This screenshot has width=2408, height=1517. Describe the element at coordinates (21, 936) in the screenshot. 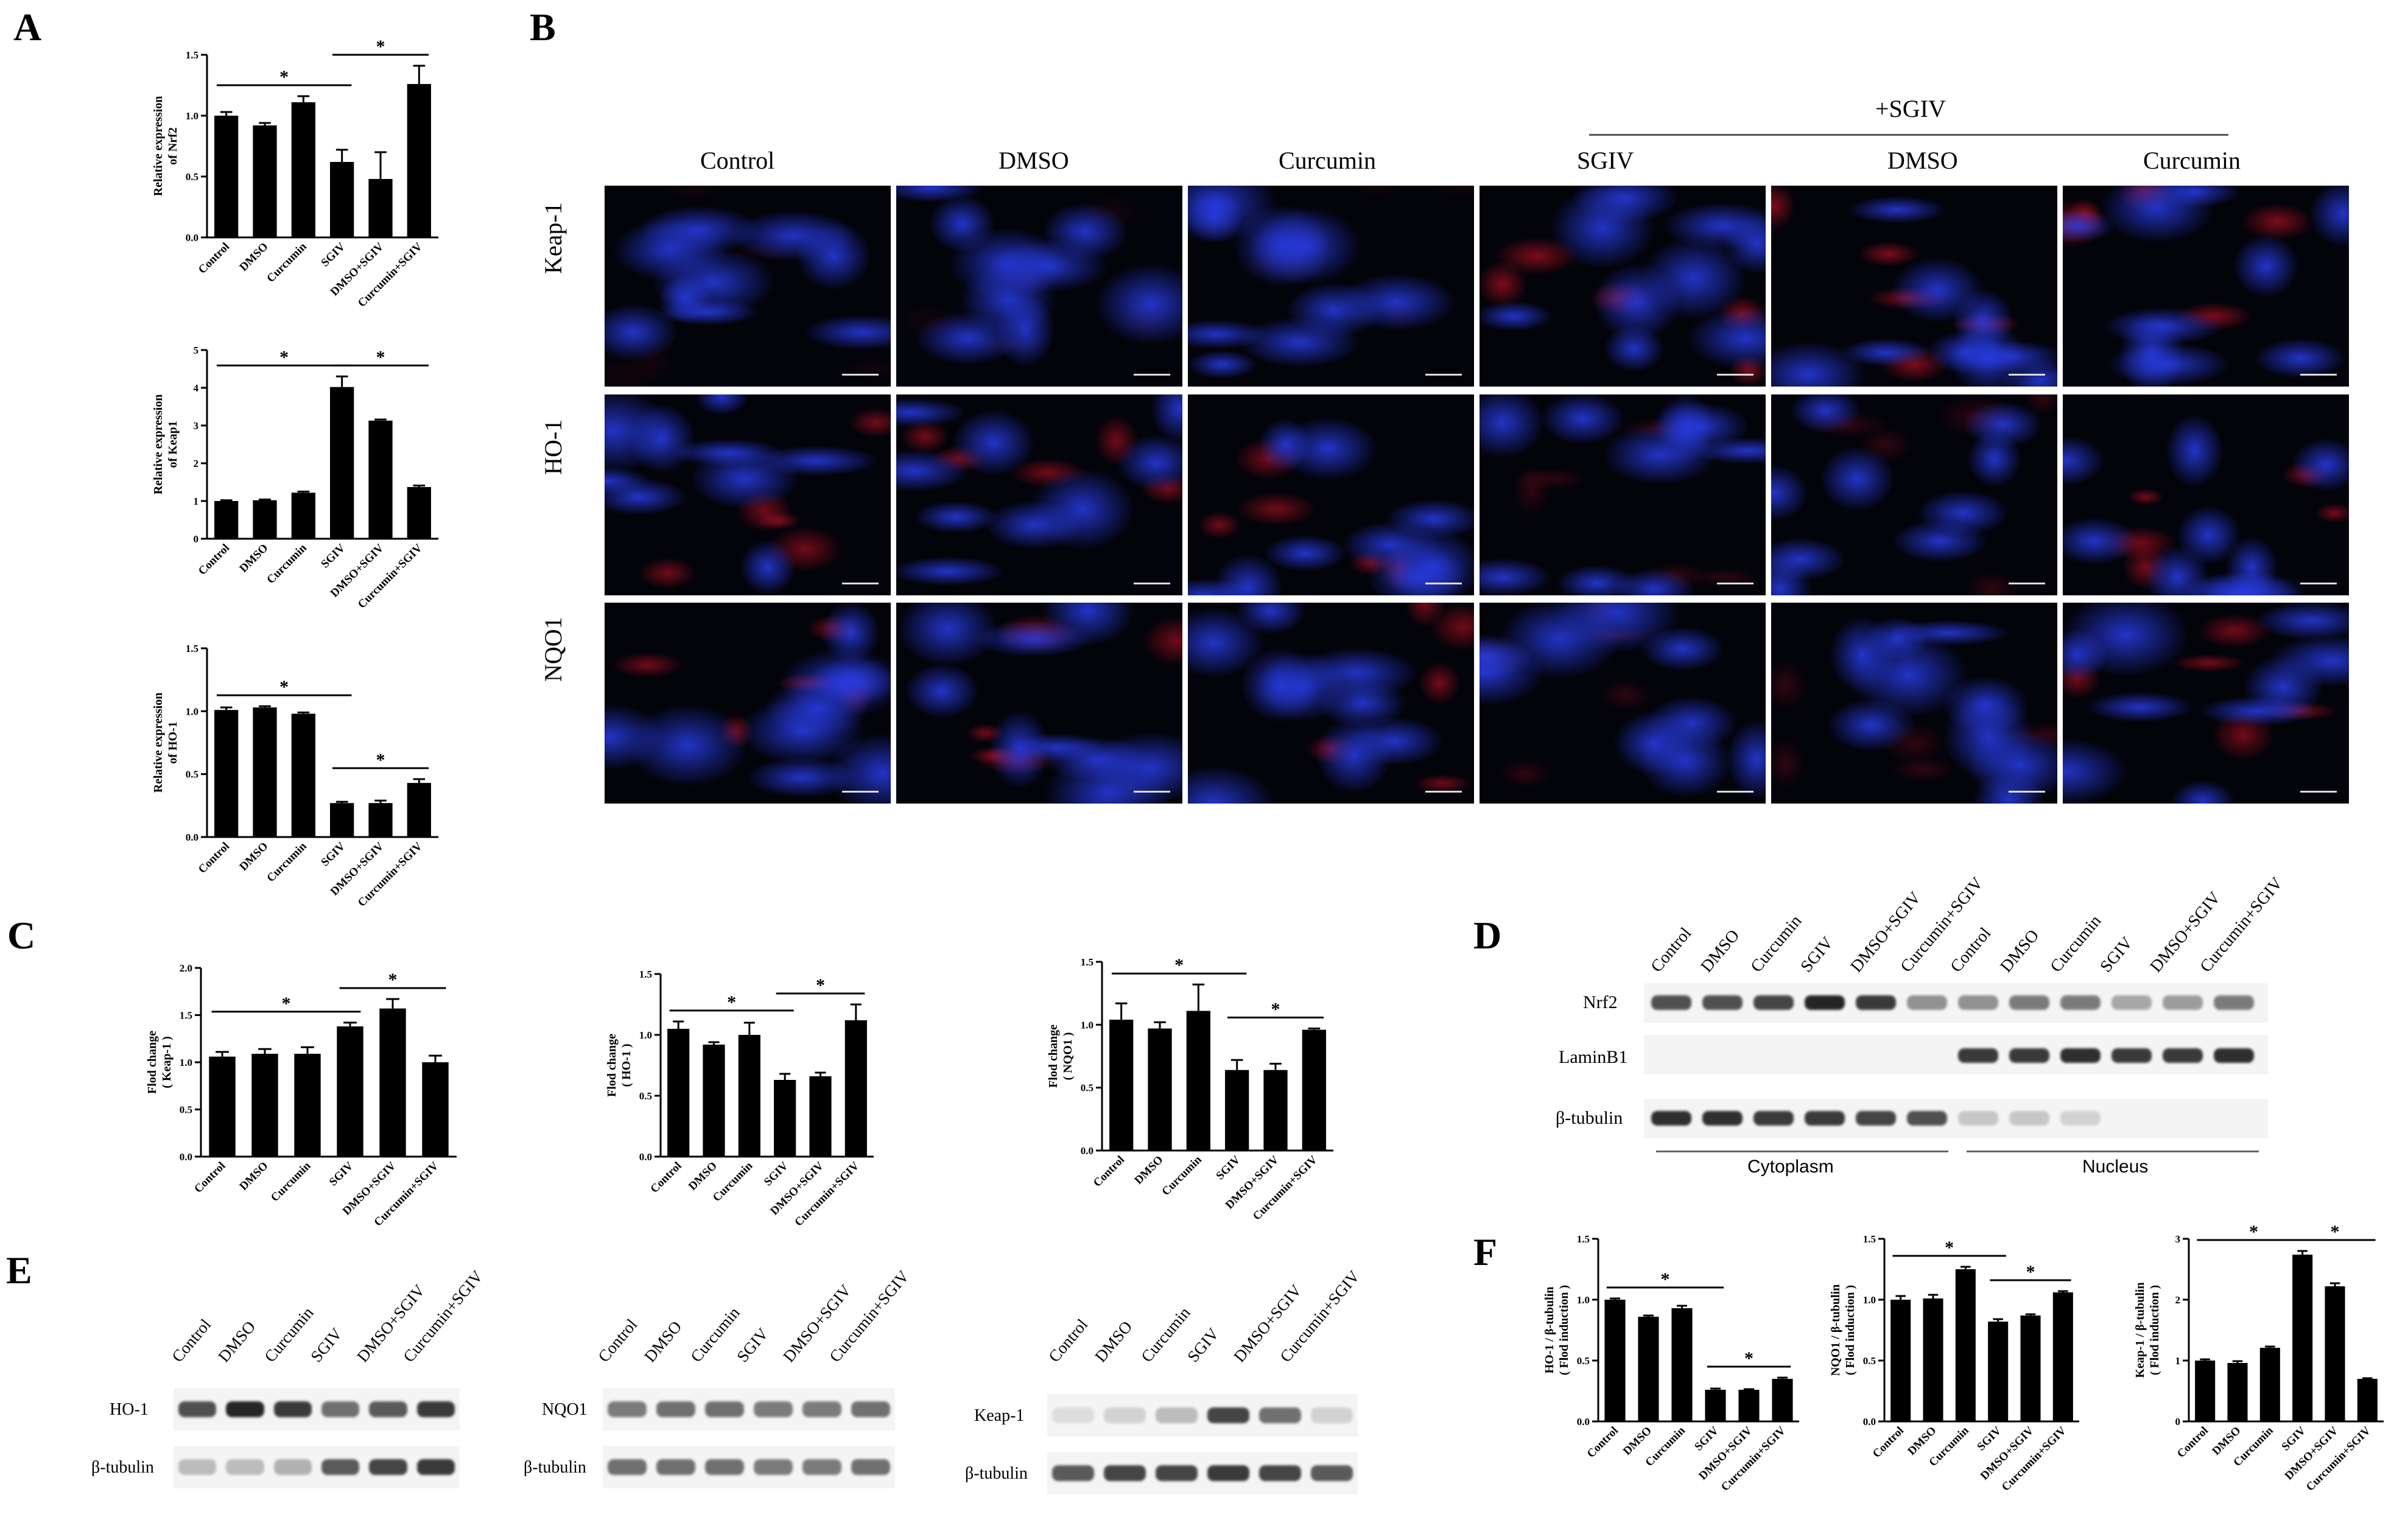

I see `panel-letter-c: C` at that location.